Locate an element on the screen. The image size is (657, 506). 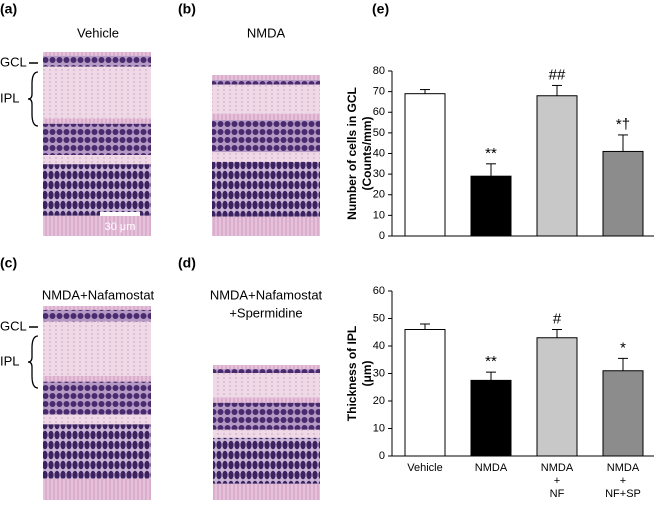
panel-title: +Spermidine is located at coordinates (265, 312).